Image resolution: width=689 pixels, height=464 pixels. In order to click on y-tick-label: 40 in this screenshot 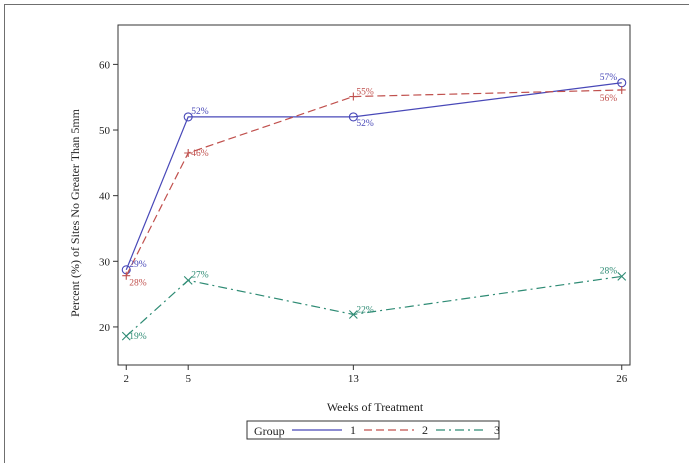, I will do `click(105, 197)`.